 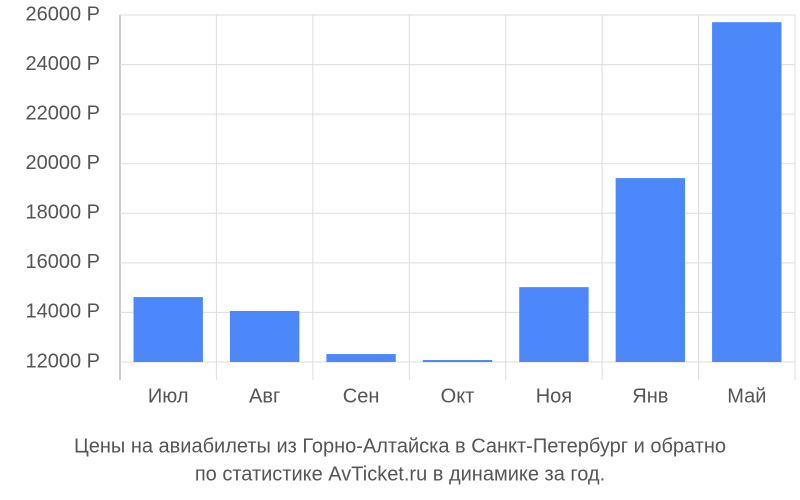 What do you see at coordinates (62, 64) in the screenshot?
I see `y-tick-label: 24000 Р` at bounding box center [62, 64].